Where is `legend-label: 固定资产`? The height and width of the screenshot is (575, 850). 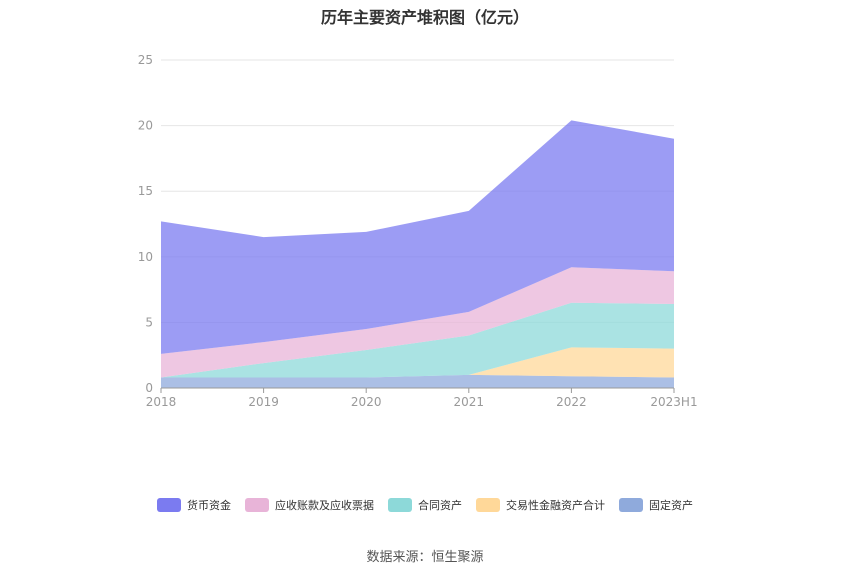
legend-label: 固定资产 is located at coordinates (671, 505).